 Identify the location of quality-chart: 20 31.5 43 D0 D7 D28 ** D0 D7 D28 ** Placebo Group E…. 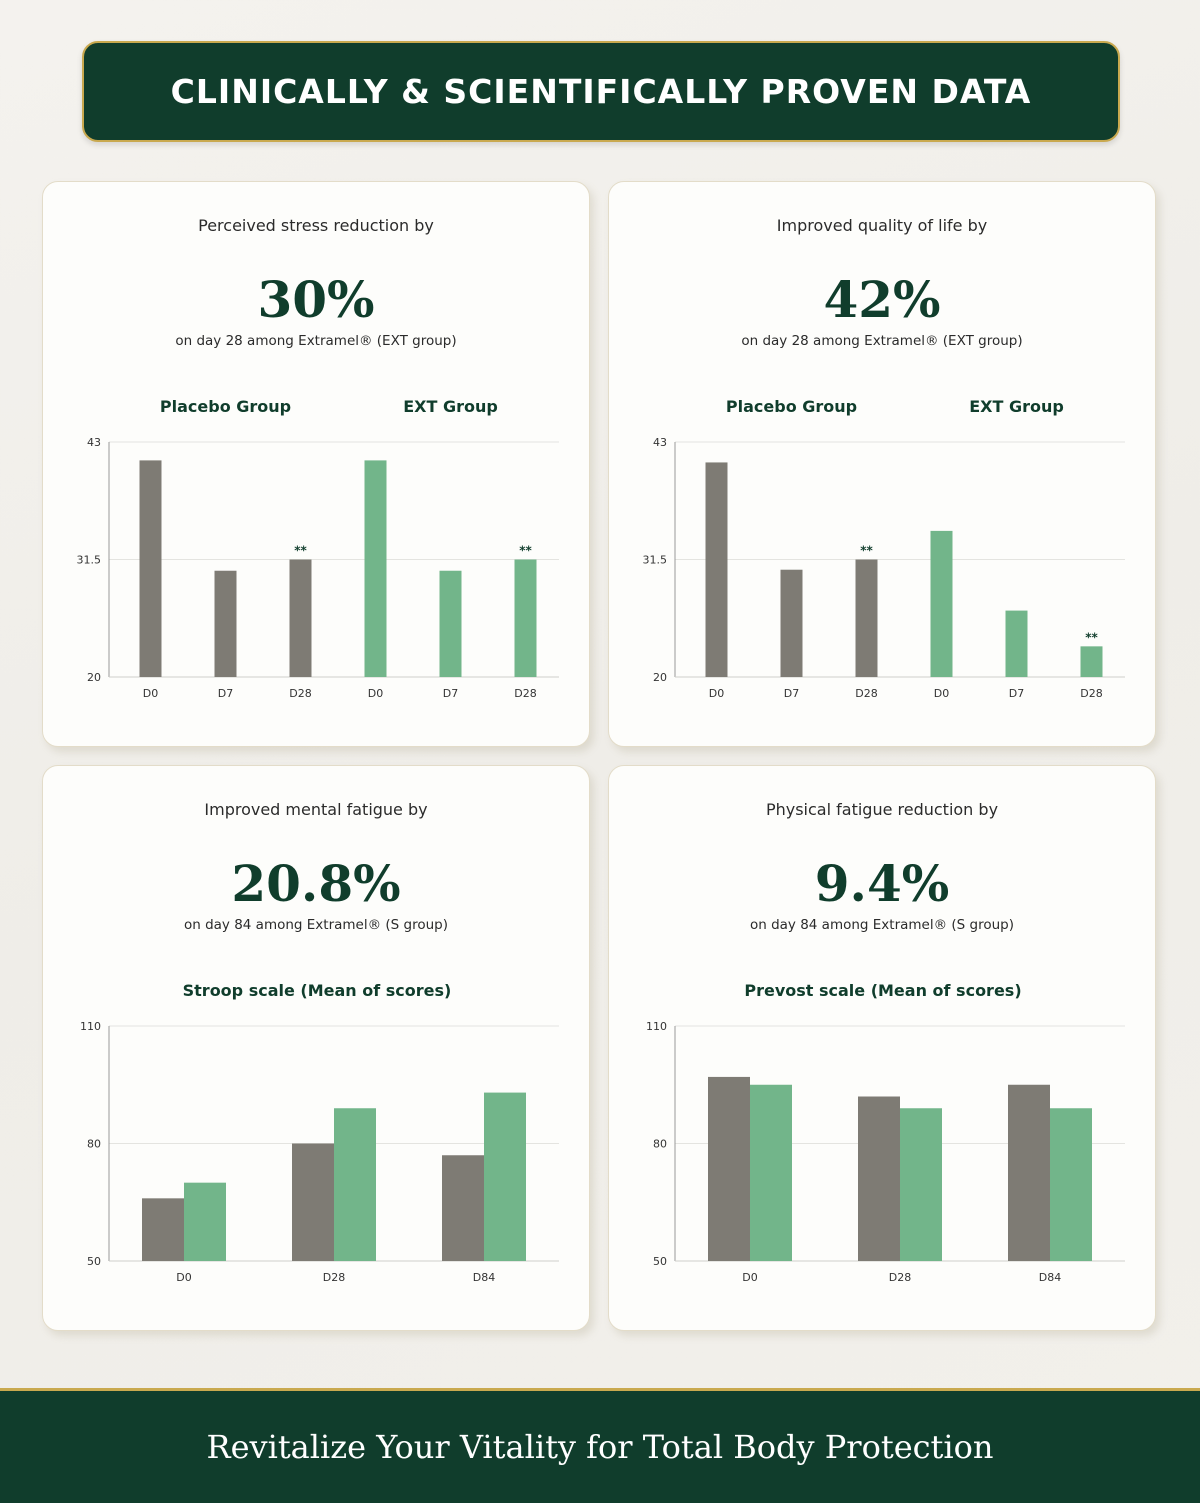
(884, 548).